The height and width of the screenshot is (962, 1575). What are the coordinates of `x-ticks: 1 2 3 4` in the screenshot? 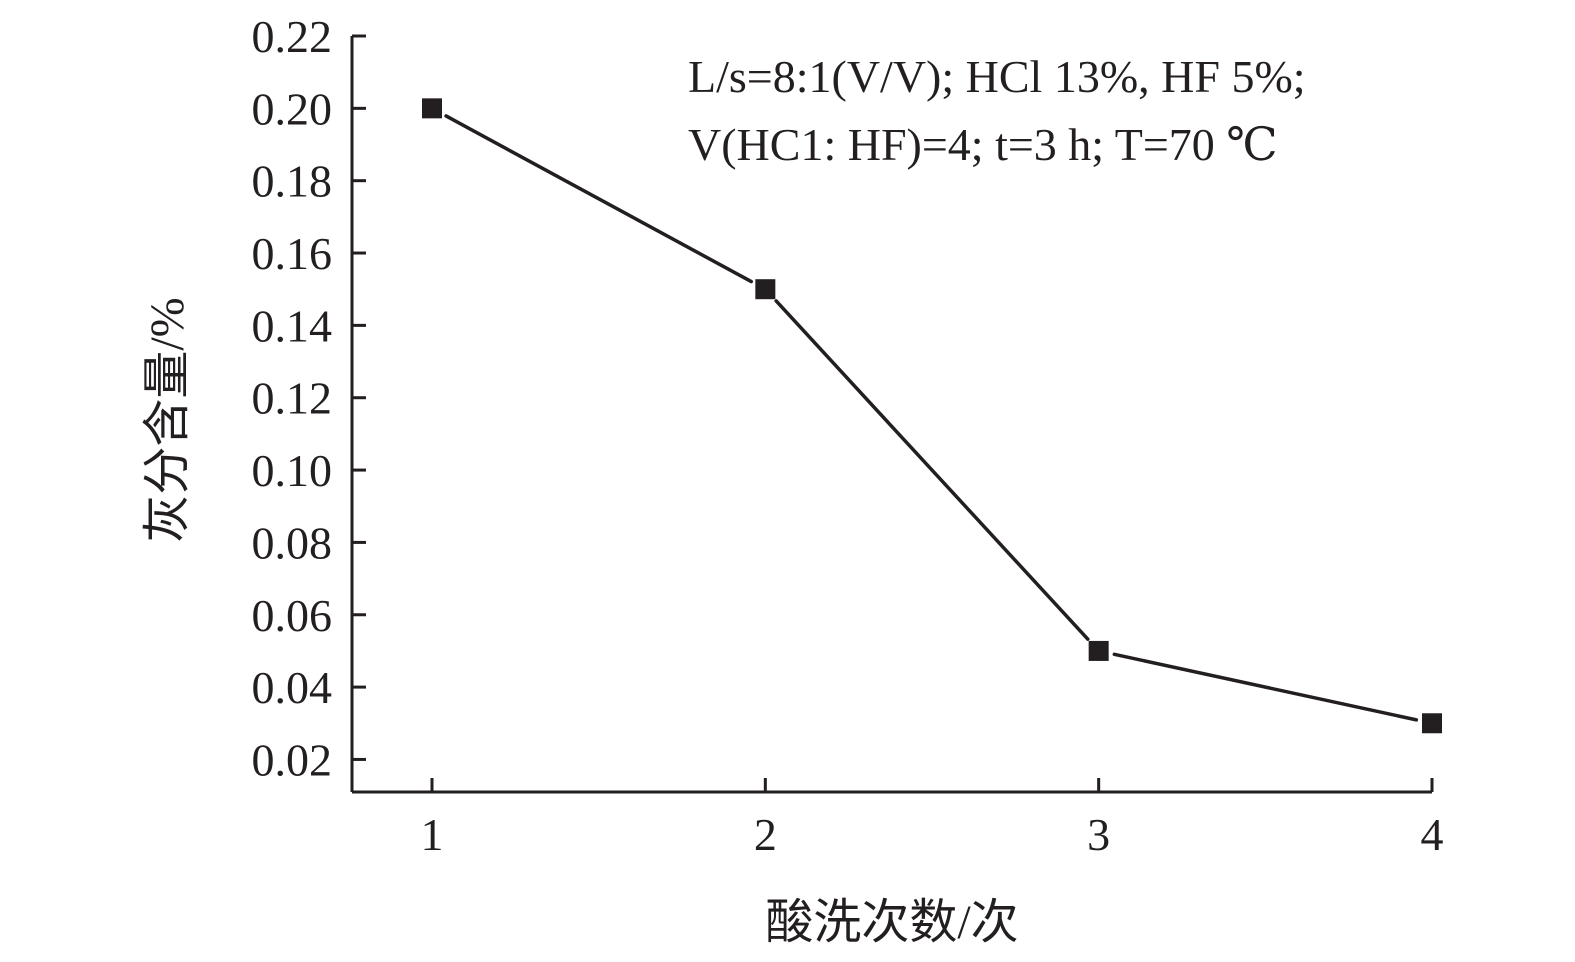 It's located at (932, 819).